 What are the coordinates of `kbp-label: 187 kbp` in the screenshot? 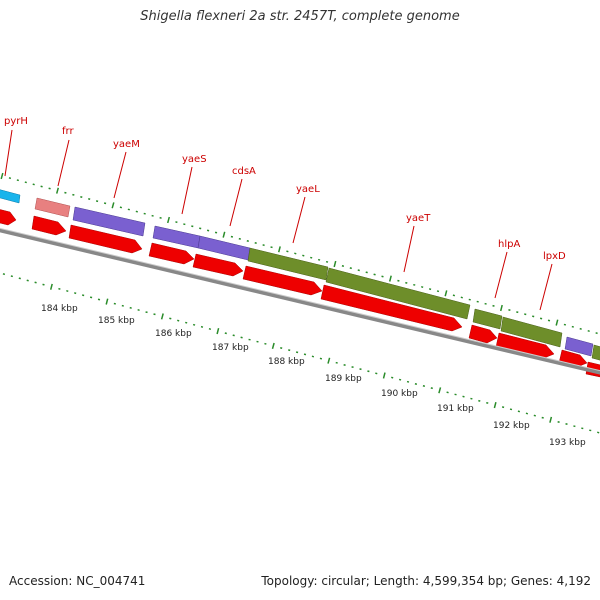 It's located at (230, 348).